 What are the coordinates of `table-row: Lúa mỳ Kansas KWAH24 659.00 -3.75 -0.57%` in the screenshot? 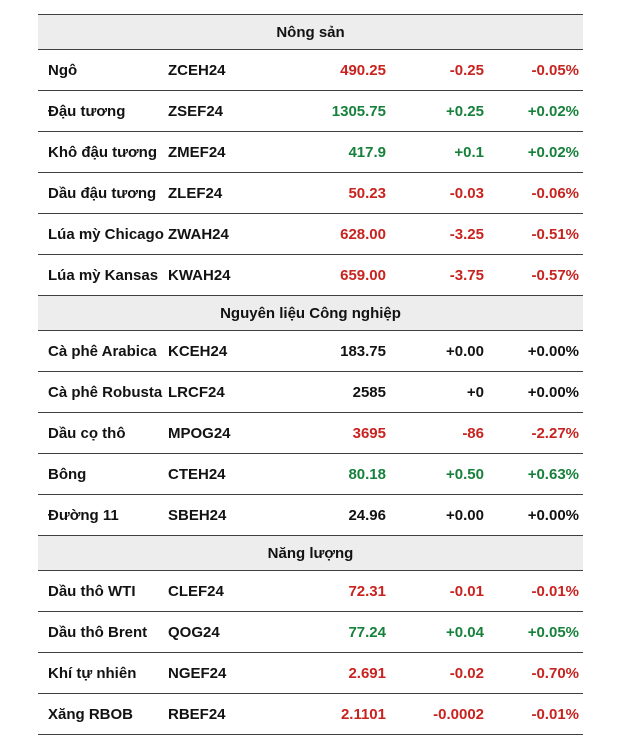 It's located at (310, 275).